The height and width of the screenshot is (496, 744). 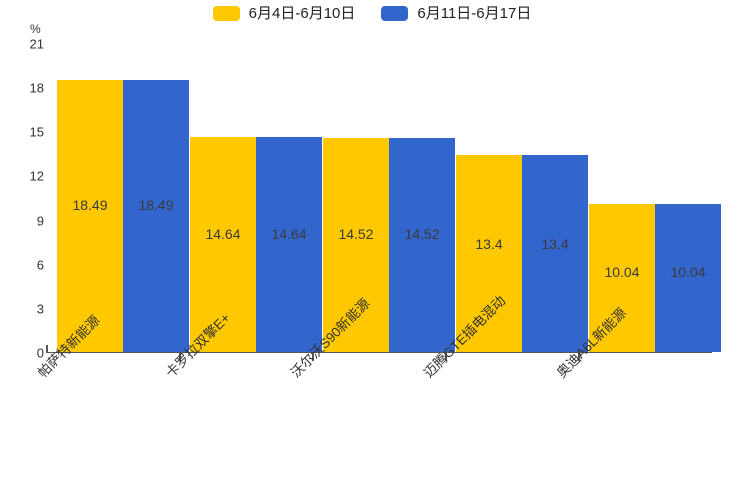 What do you see at coordinates (489, 243) in the screenshot?
I see `bar-value-series-1-cat-4: 13.4` at bounding box center [489, 243].